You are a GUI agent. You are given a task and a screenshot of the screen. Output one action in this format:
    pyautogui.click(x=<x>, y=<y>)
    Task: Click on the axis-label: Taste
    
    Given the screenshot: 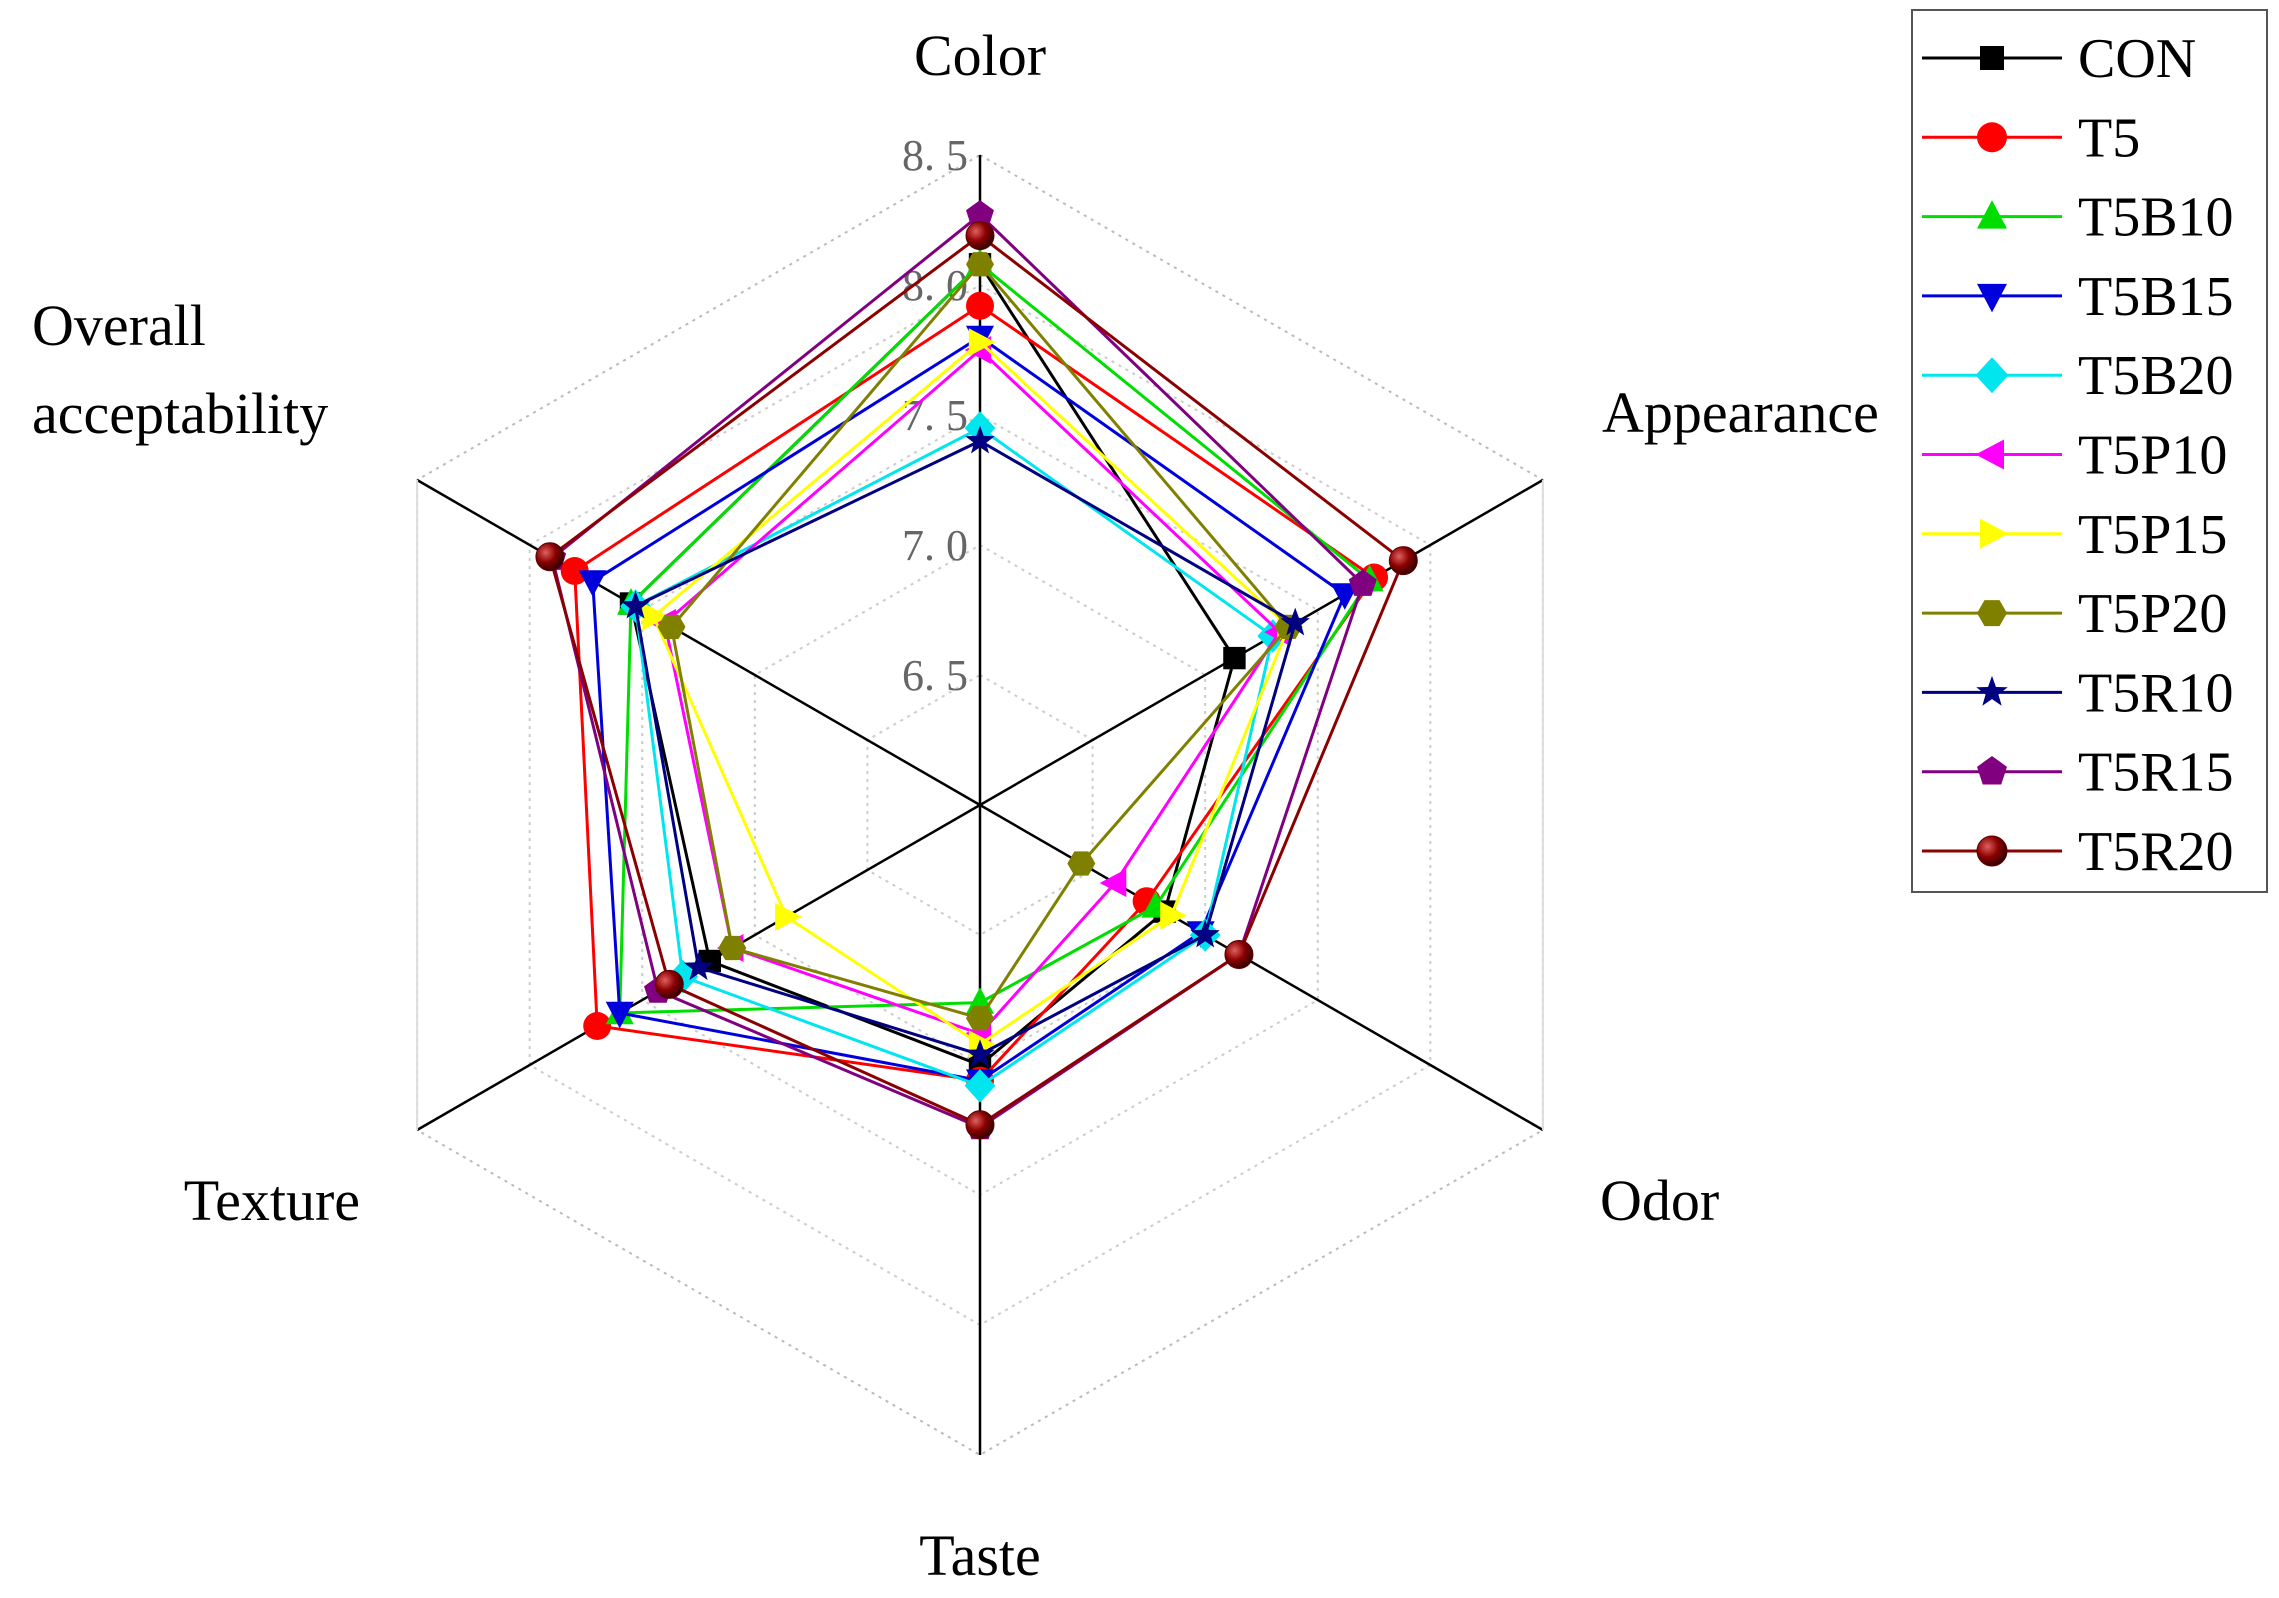 What is the action you would take?
    pyautogui.click(x=980, y=1555)
    